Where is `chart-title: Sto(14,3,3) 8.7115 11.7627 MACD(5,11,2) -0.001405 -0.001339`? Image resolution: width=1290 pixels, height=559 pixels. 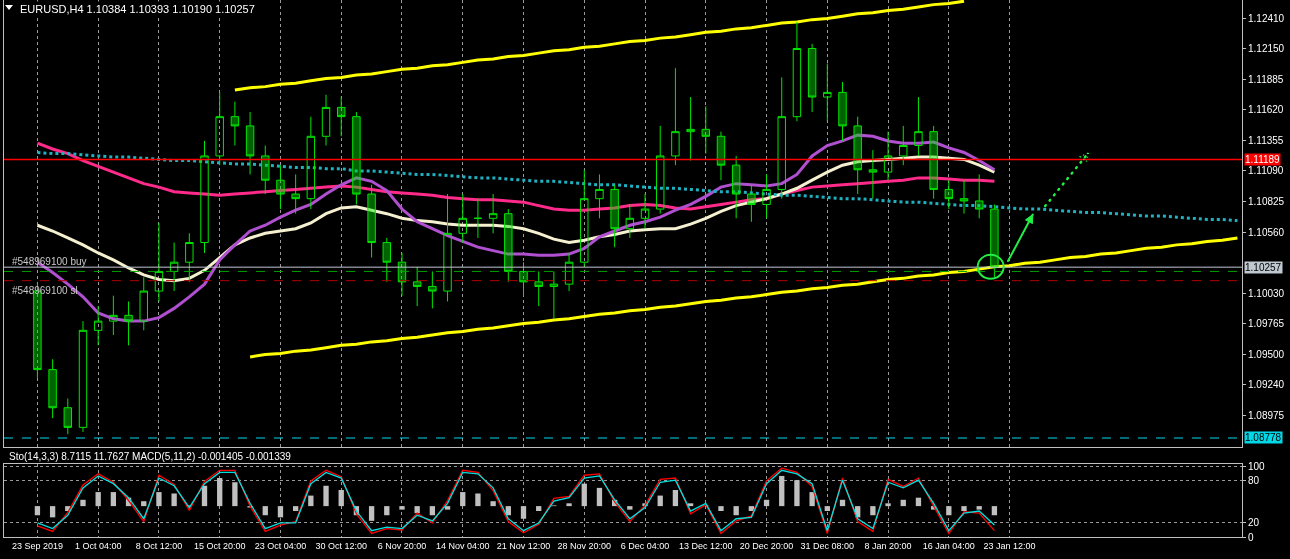
chart-title: Sto(14,3,3) 8.7115 11.7627 MACD(5,11,2) -0.001405 -0.001339 is located at coordinates (150, 456).